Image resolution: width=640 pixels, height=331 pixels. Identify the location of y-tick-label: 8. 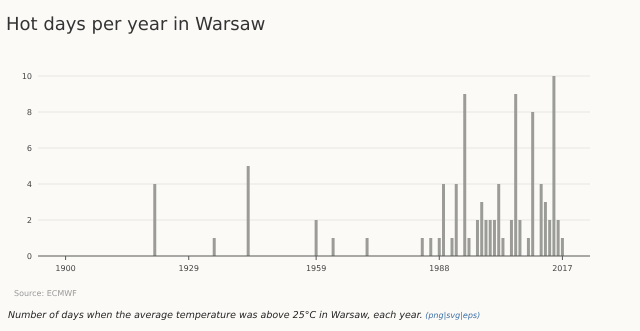
(29, 112).